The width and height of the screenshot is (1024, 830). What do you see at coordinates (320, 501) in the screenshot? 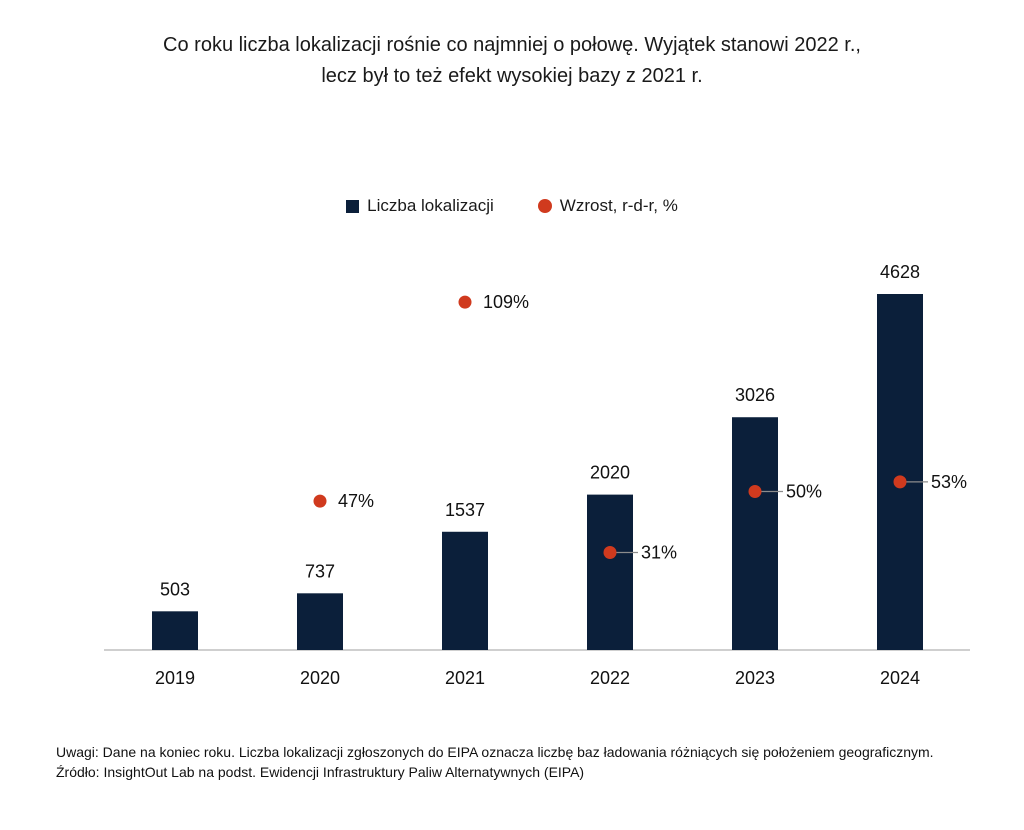
I see `growth-dot-2020` at bounding box center [320, 501].